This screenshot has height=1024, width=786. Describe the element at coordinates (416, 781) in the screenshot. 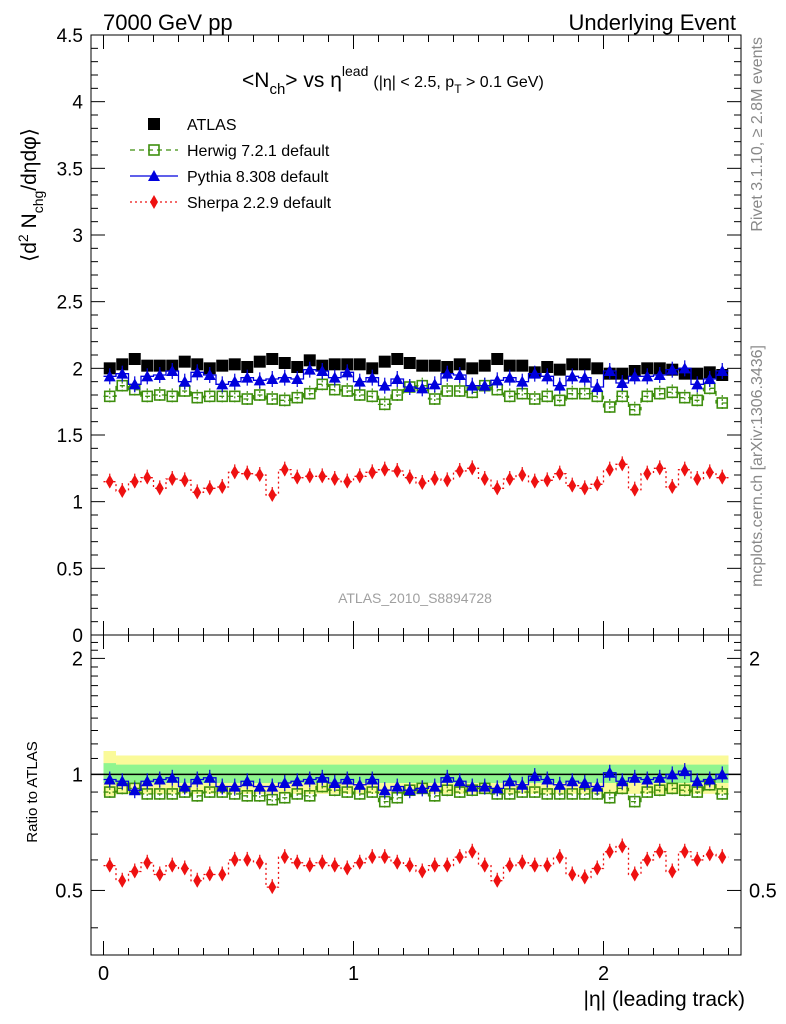

I see `ratio-series-pythia` at that location.